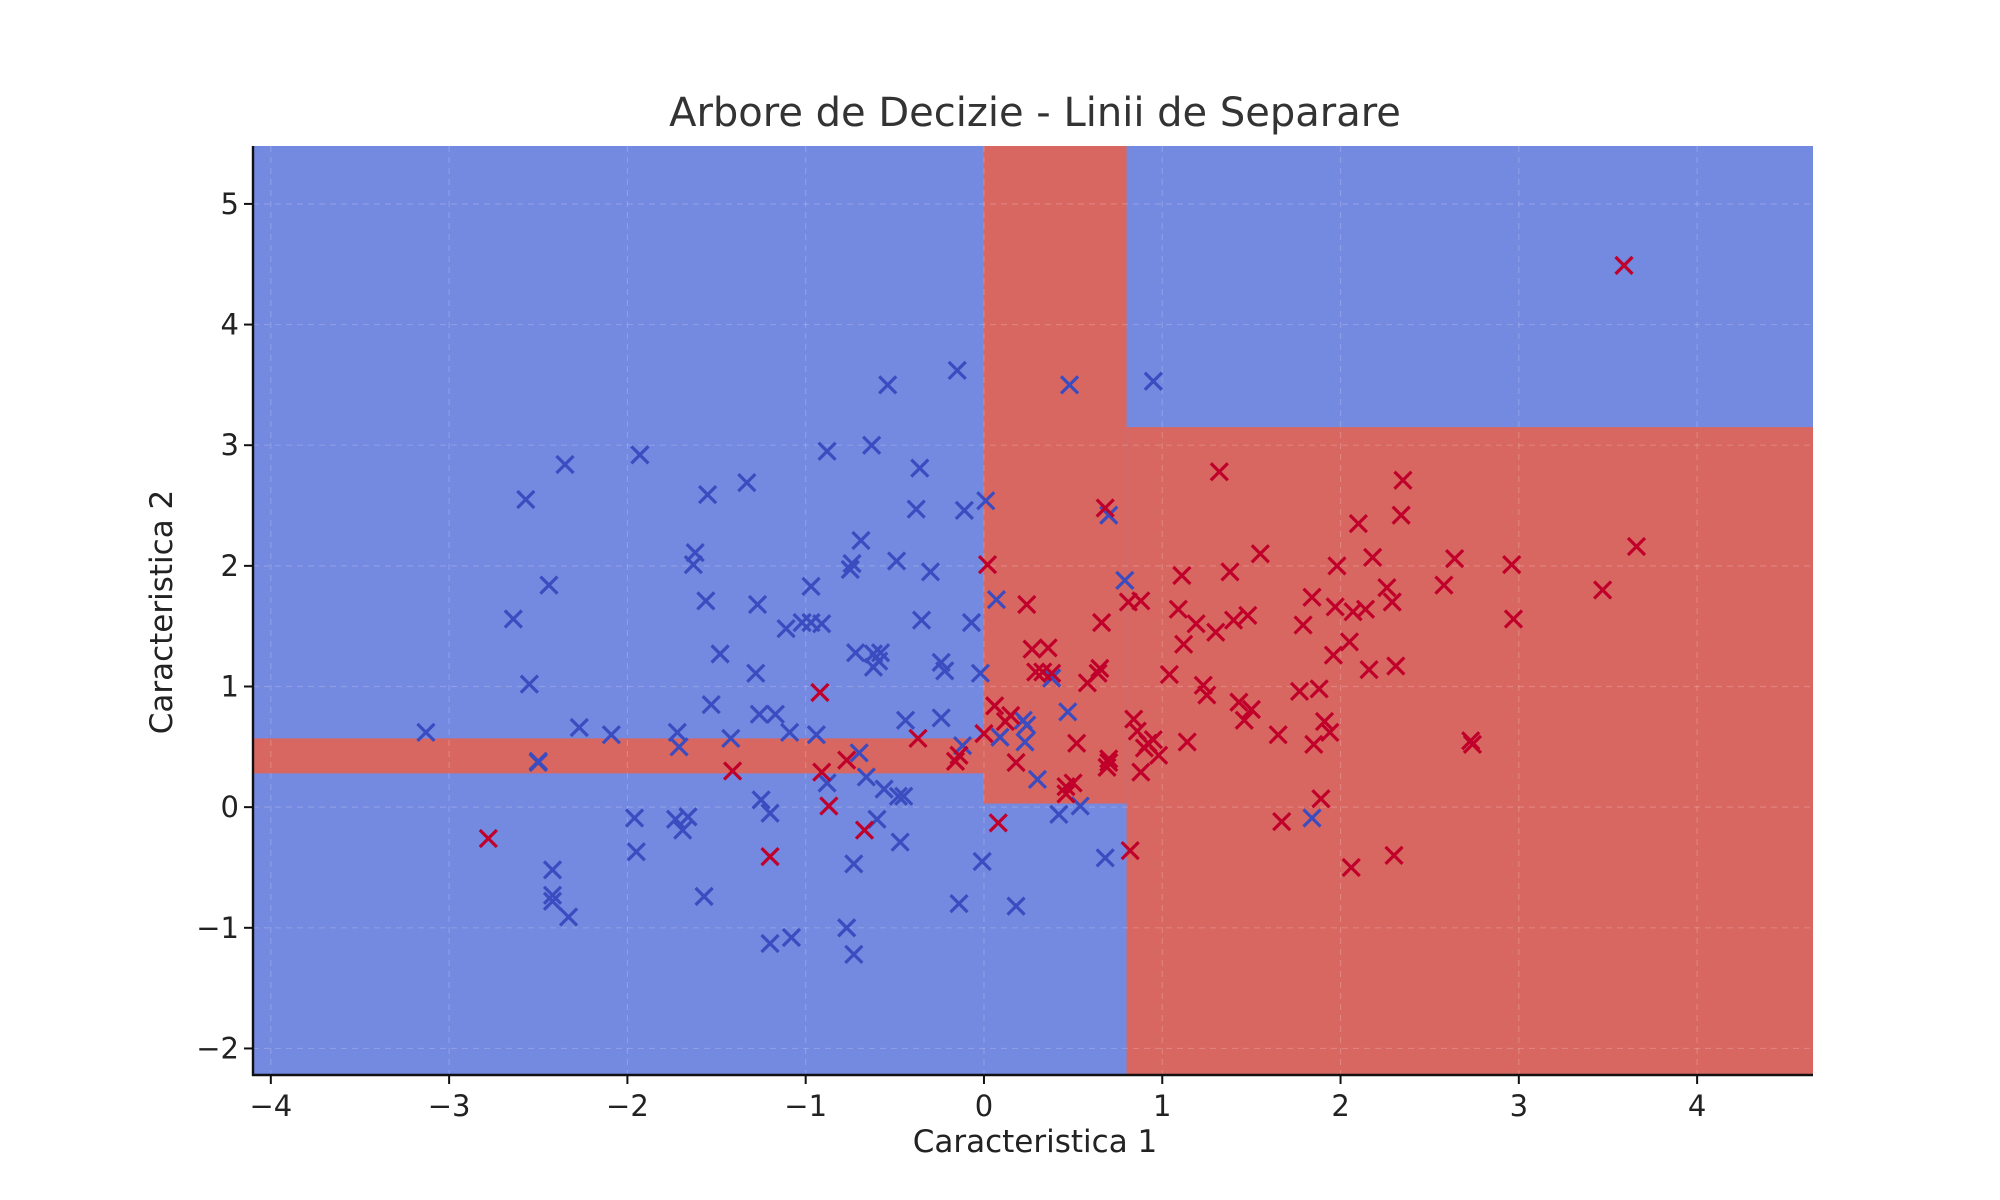 This screenshot has height=1200, width=2000. Describe the element at coordinates (230, 445) in the screenshot. I see `y-tick-label: 3` at that location.